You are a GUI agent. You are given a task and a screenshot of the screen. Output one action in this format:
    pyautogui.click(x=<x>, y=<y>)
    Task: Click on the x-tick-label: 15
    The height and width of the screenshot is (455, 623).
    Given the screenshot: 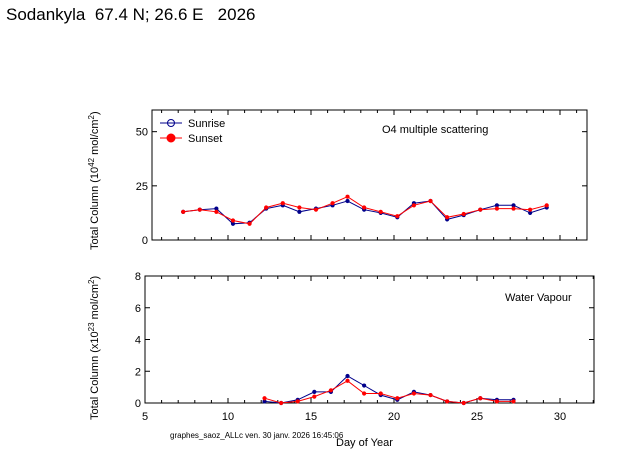 What is the action you would take?
    pyautogui.click(x=311, y=417)
    